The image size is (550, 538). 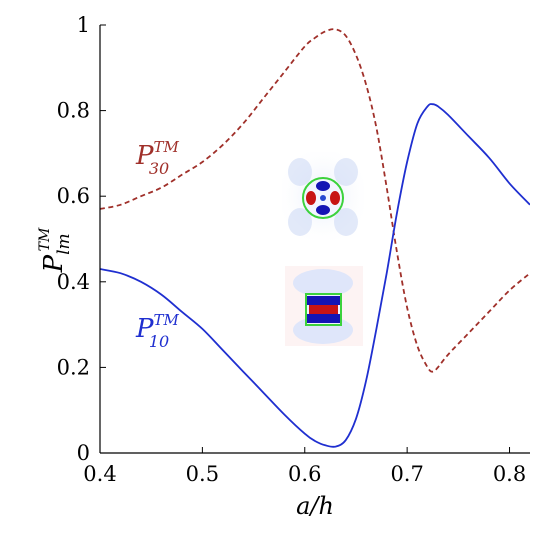 I want to click on mode-10-field-map, so click(x=324, y=306).